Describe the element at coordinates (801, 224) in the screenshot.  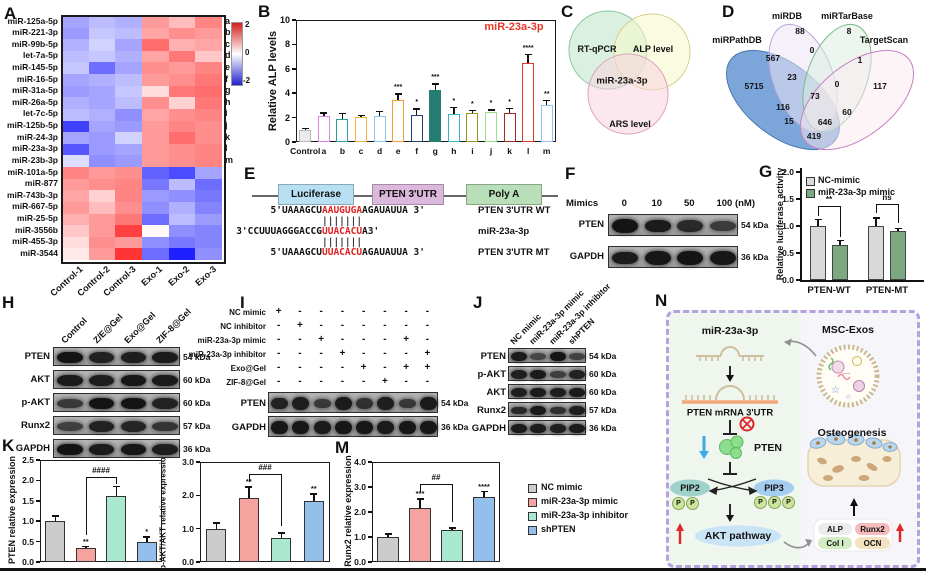
I see `y-axis-line` at that location.